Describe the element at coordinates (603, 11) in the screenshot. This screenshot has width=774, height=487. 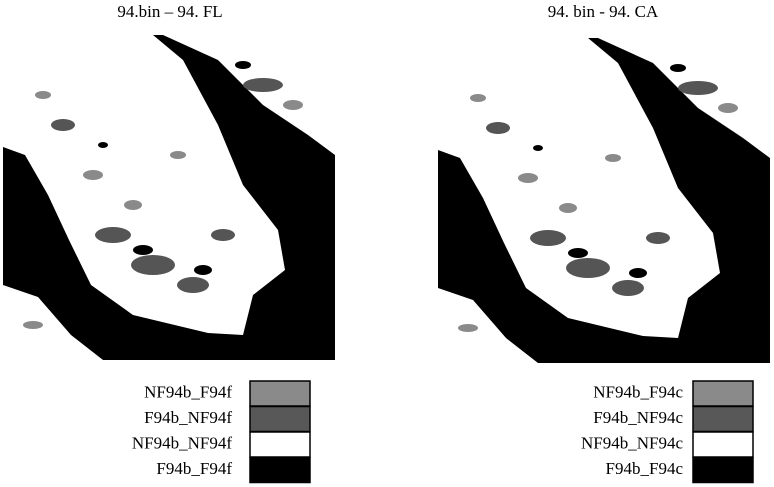
I see `panel-title: 94. bin - 94. CA` at that location.